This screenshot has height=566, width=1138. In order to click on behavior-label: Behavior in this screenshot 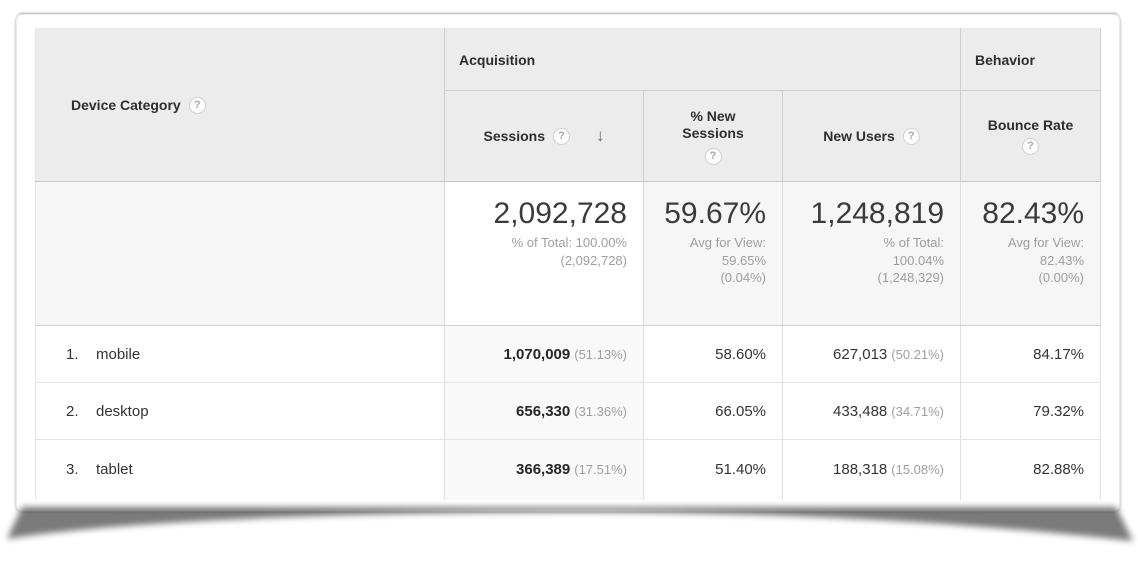, I will do `click(1005, 59)`.